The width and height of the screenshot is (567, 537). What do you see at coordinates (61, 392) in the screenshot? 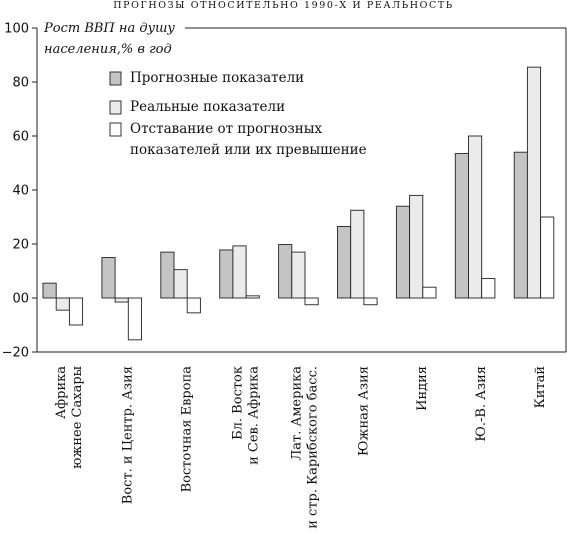
I see `category-label-1: Африка` at bounding box center [61, 392].